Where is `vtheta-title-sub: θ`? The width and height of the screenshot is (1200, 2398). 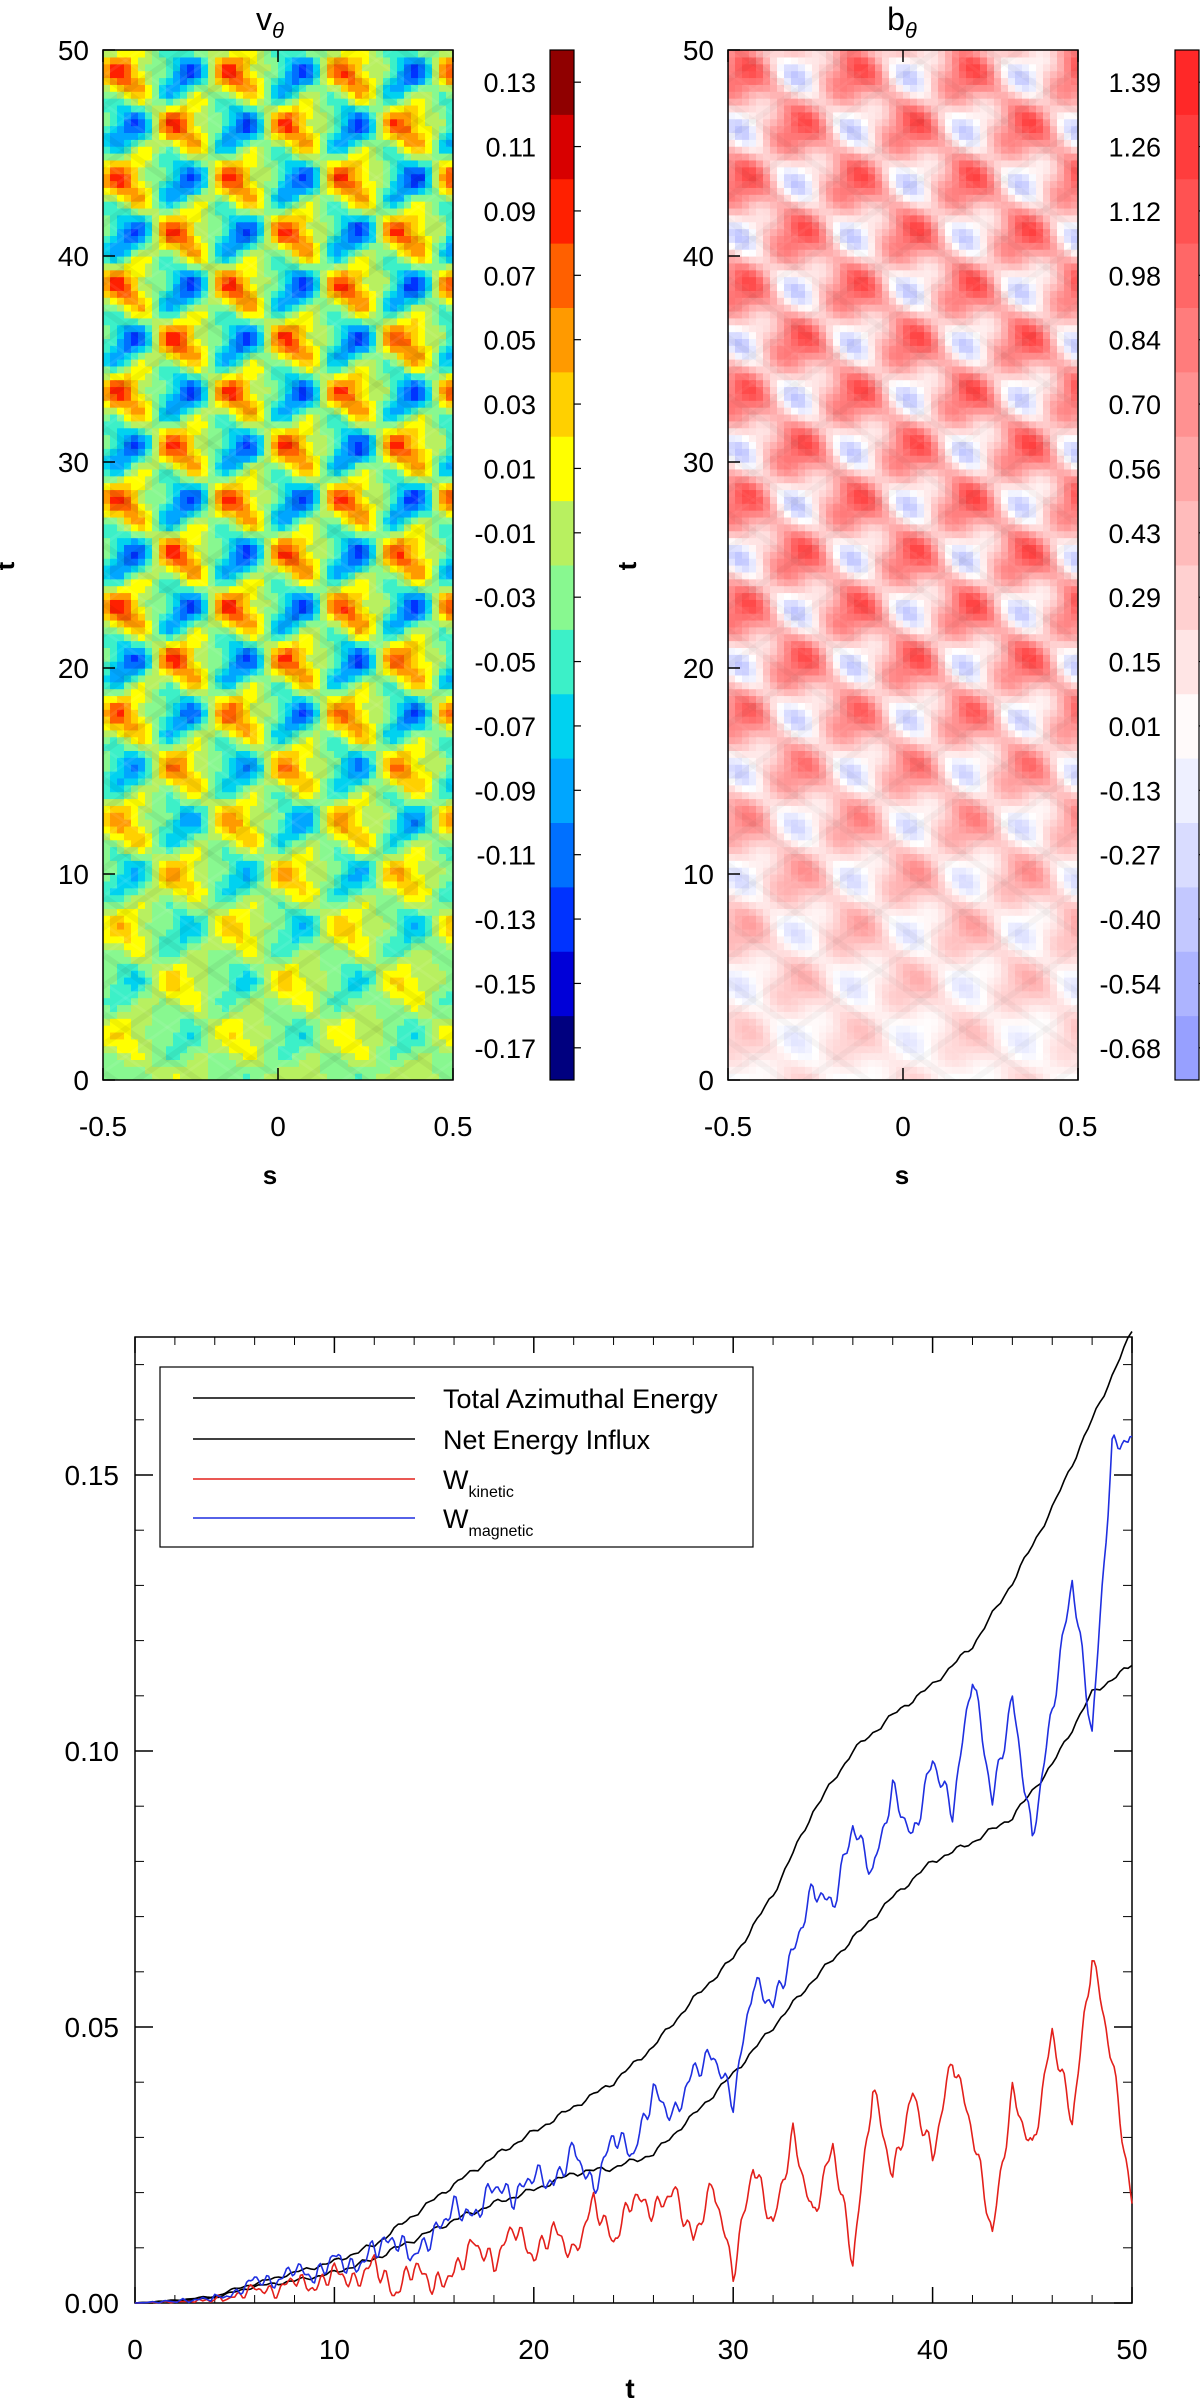
vtheta-title-sub: θ is located at coordinates (278, 30).